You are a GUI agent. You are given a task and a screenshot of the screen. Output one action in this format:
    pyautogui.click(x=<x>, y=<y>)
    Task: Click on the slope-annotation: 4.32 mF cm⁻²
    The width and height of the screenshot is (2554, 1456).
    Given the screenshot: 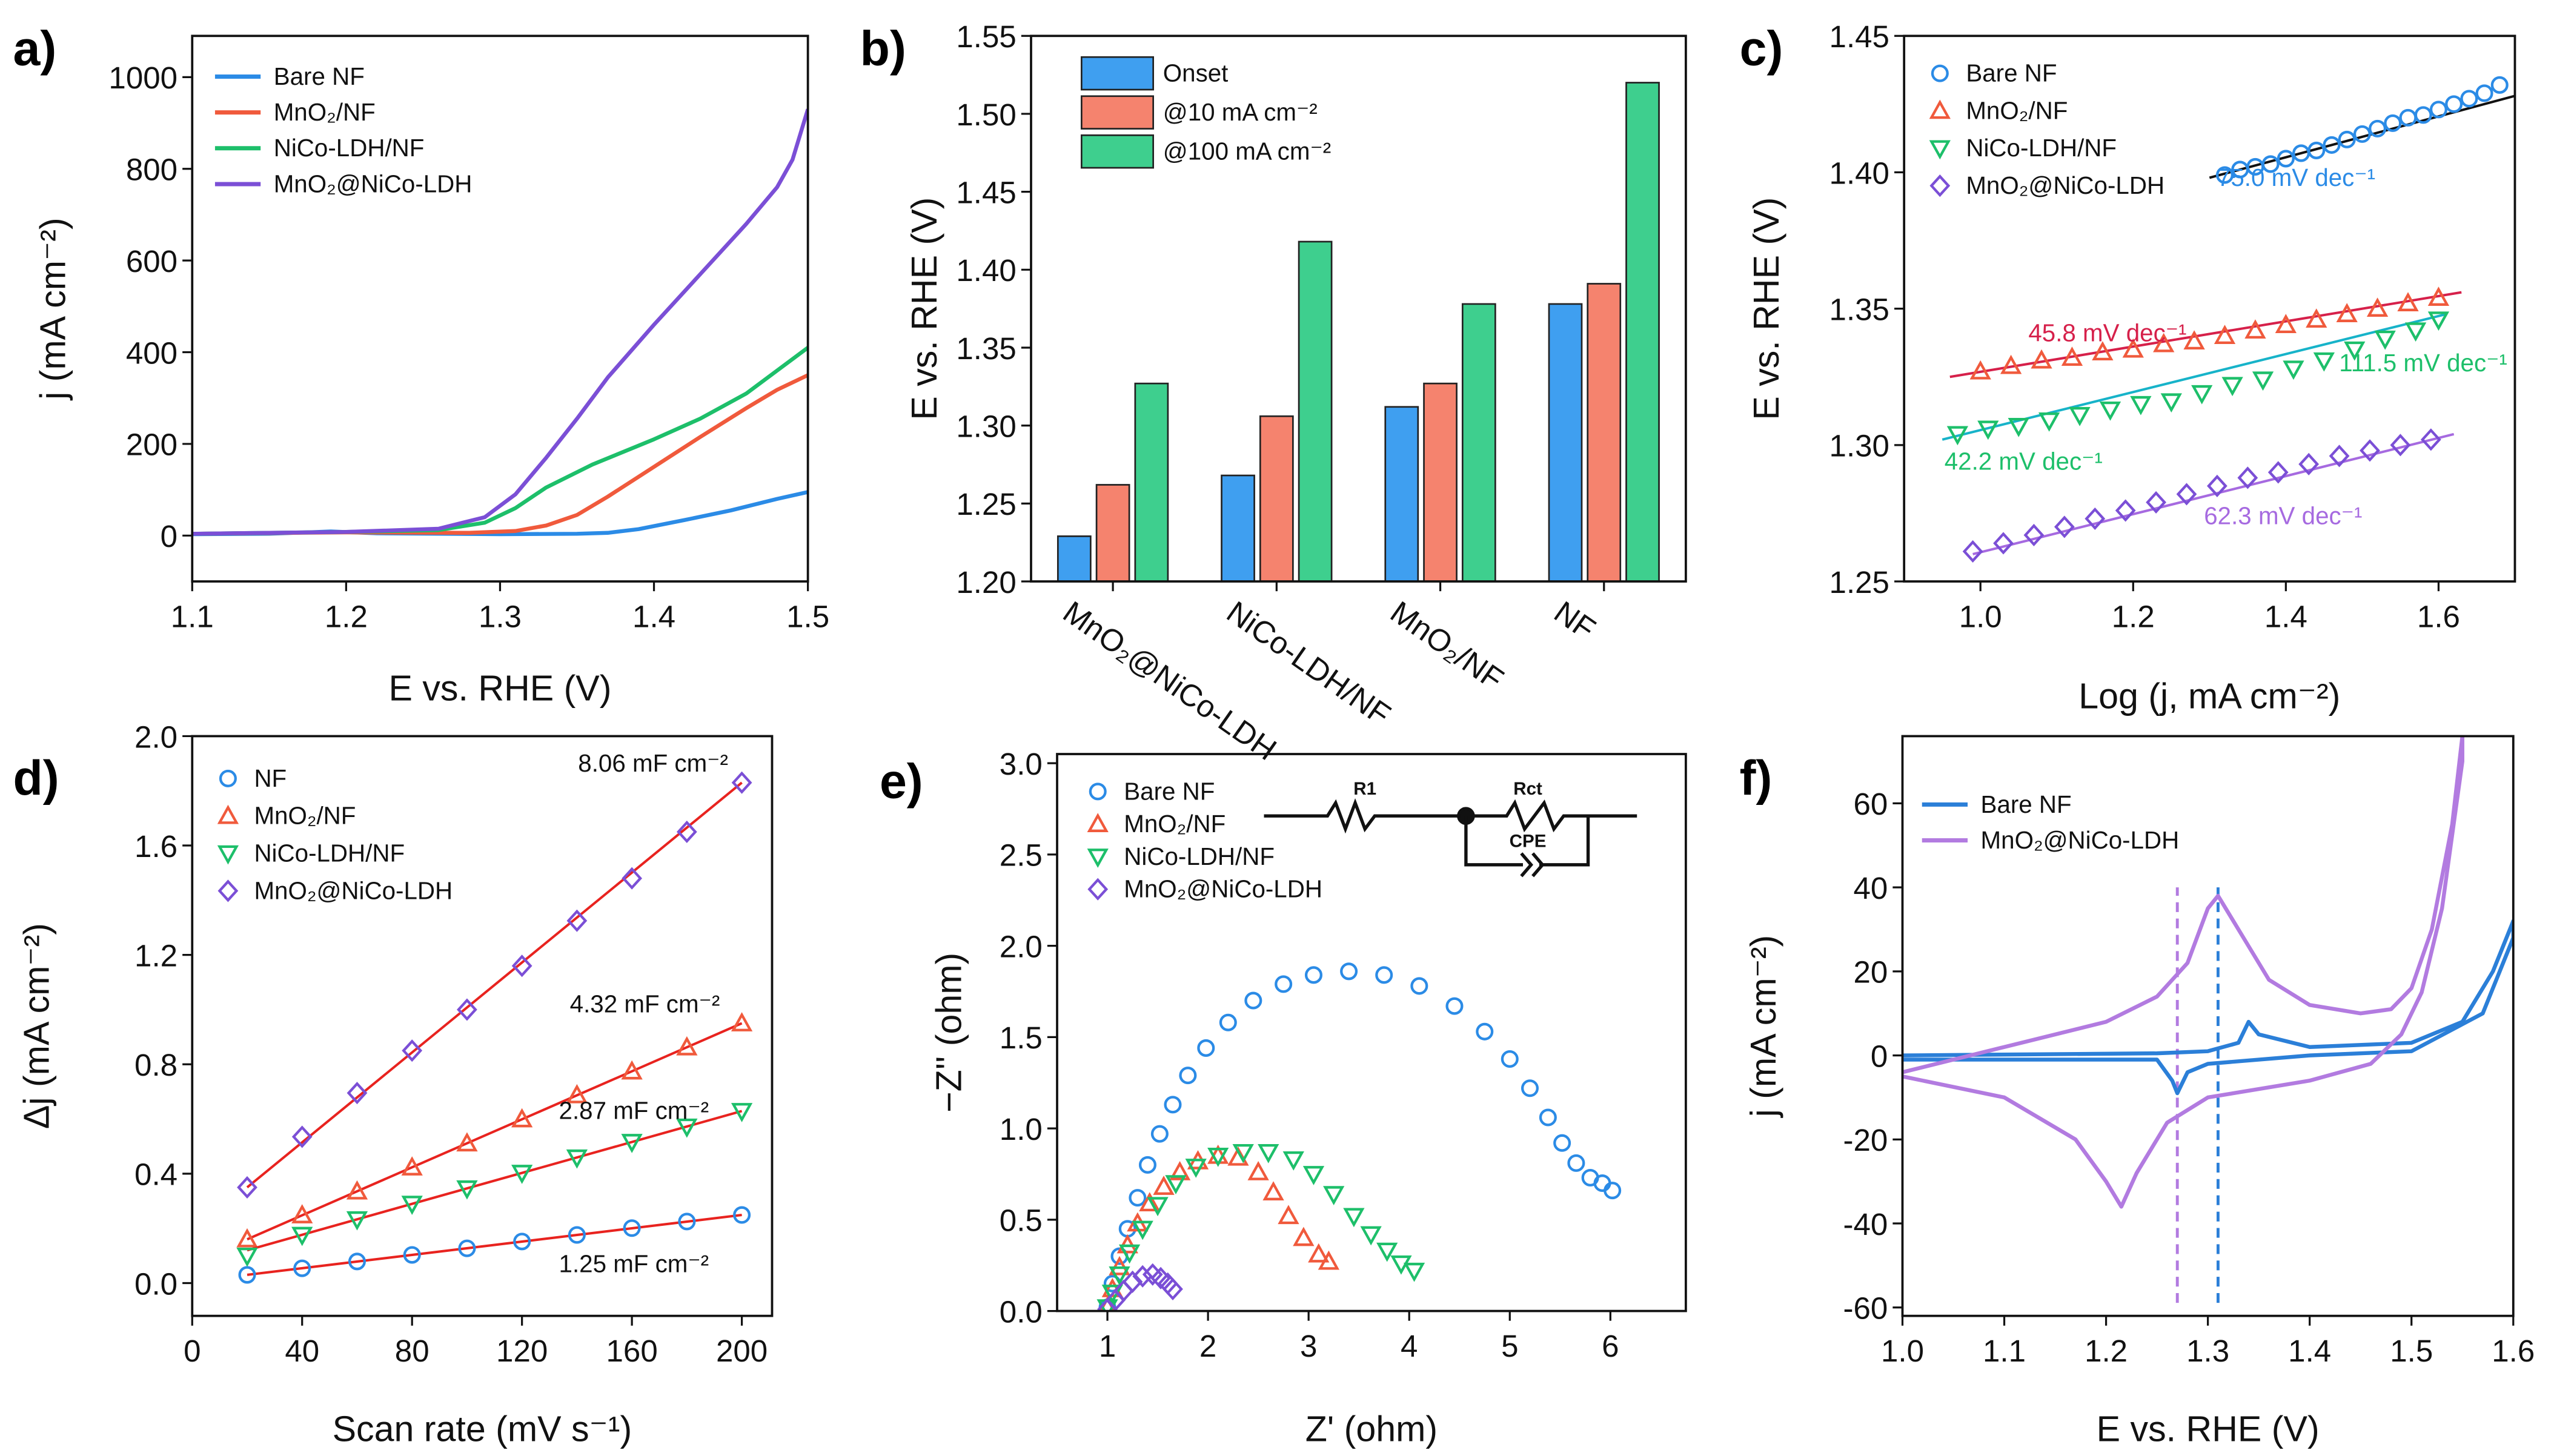 What is the action you would take?
    pyautogui.click(x=645, y=1004)
    